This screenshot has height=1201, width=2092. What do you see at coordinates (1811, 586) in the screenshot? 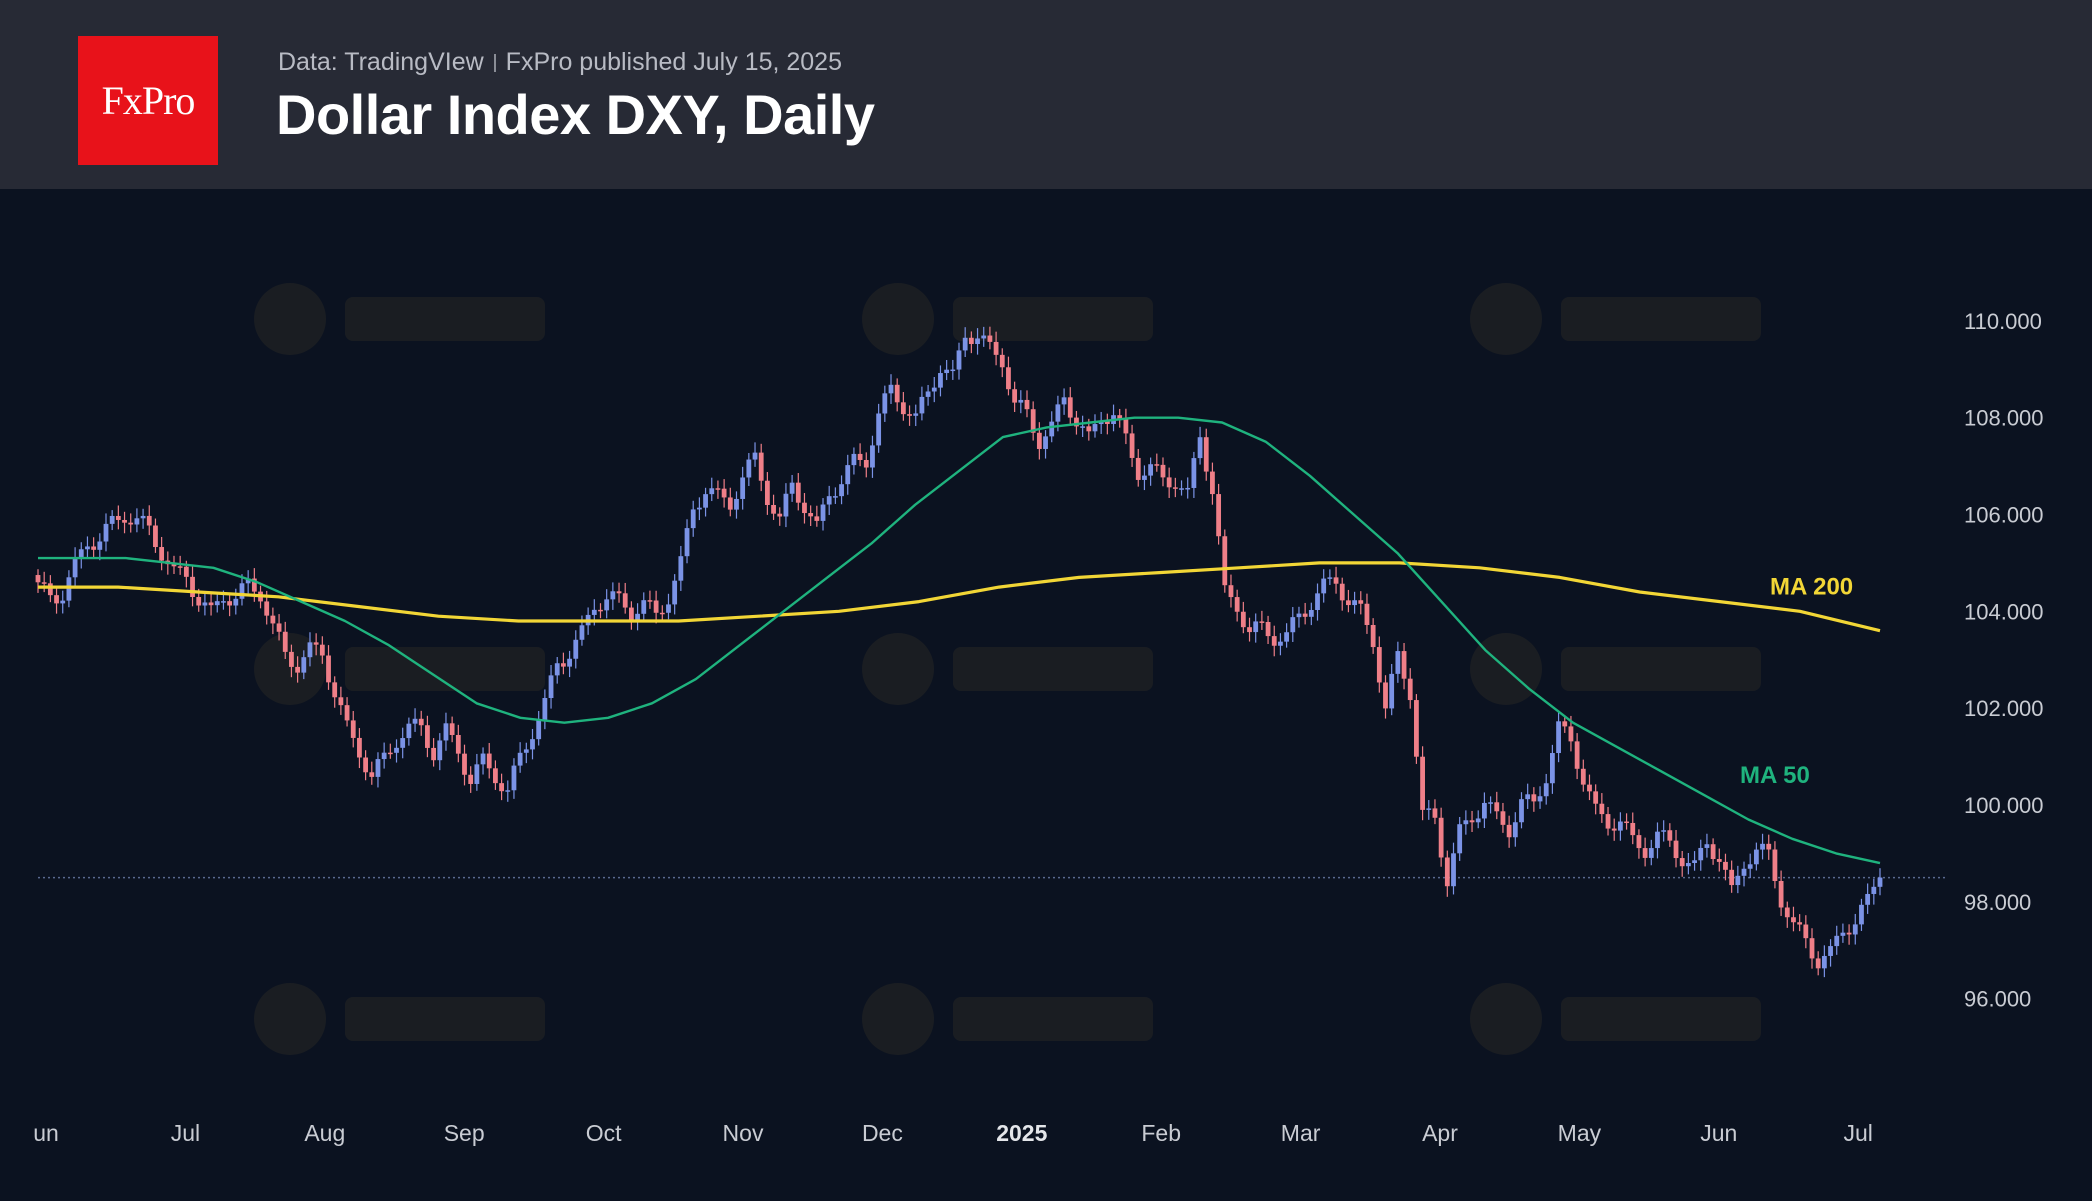
I see `ma200-label: MA 200` at bounding box center [1811, 586].